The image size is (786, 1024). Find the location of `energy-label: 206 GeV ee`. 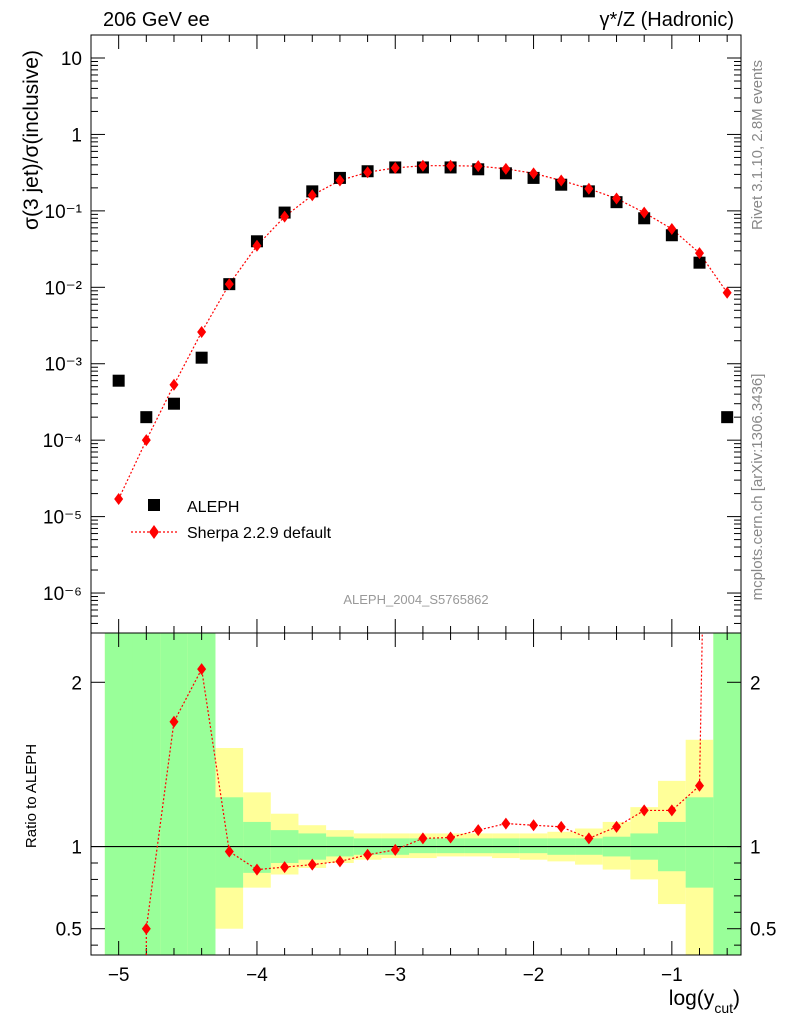

energy-label: 206 GeV ee is located at coordinates (156, 20).